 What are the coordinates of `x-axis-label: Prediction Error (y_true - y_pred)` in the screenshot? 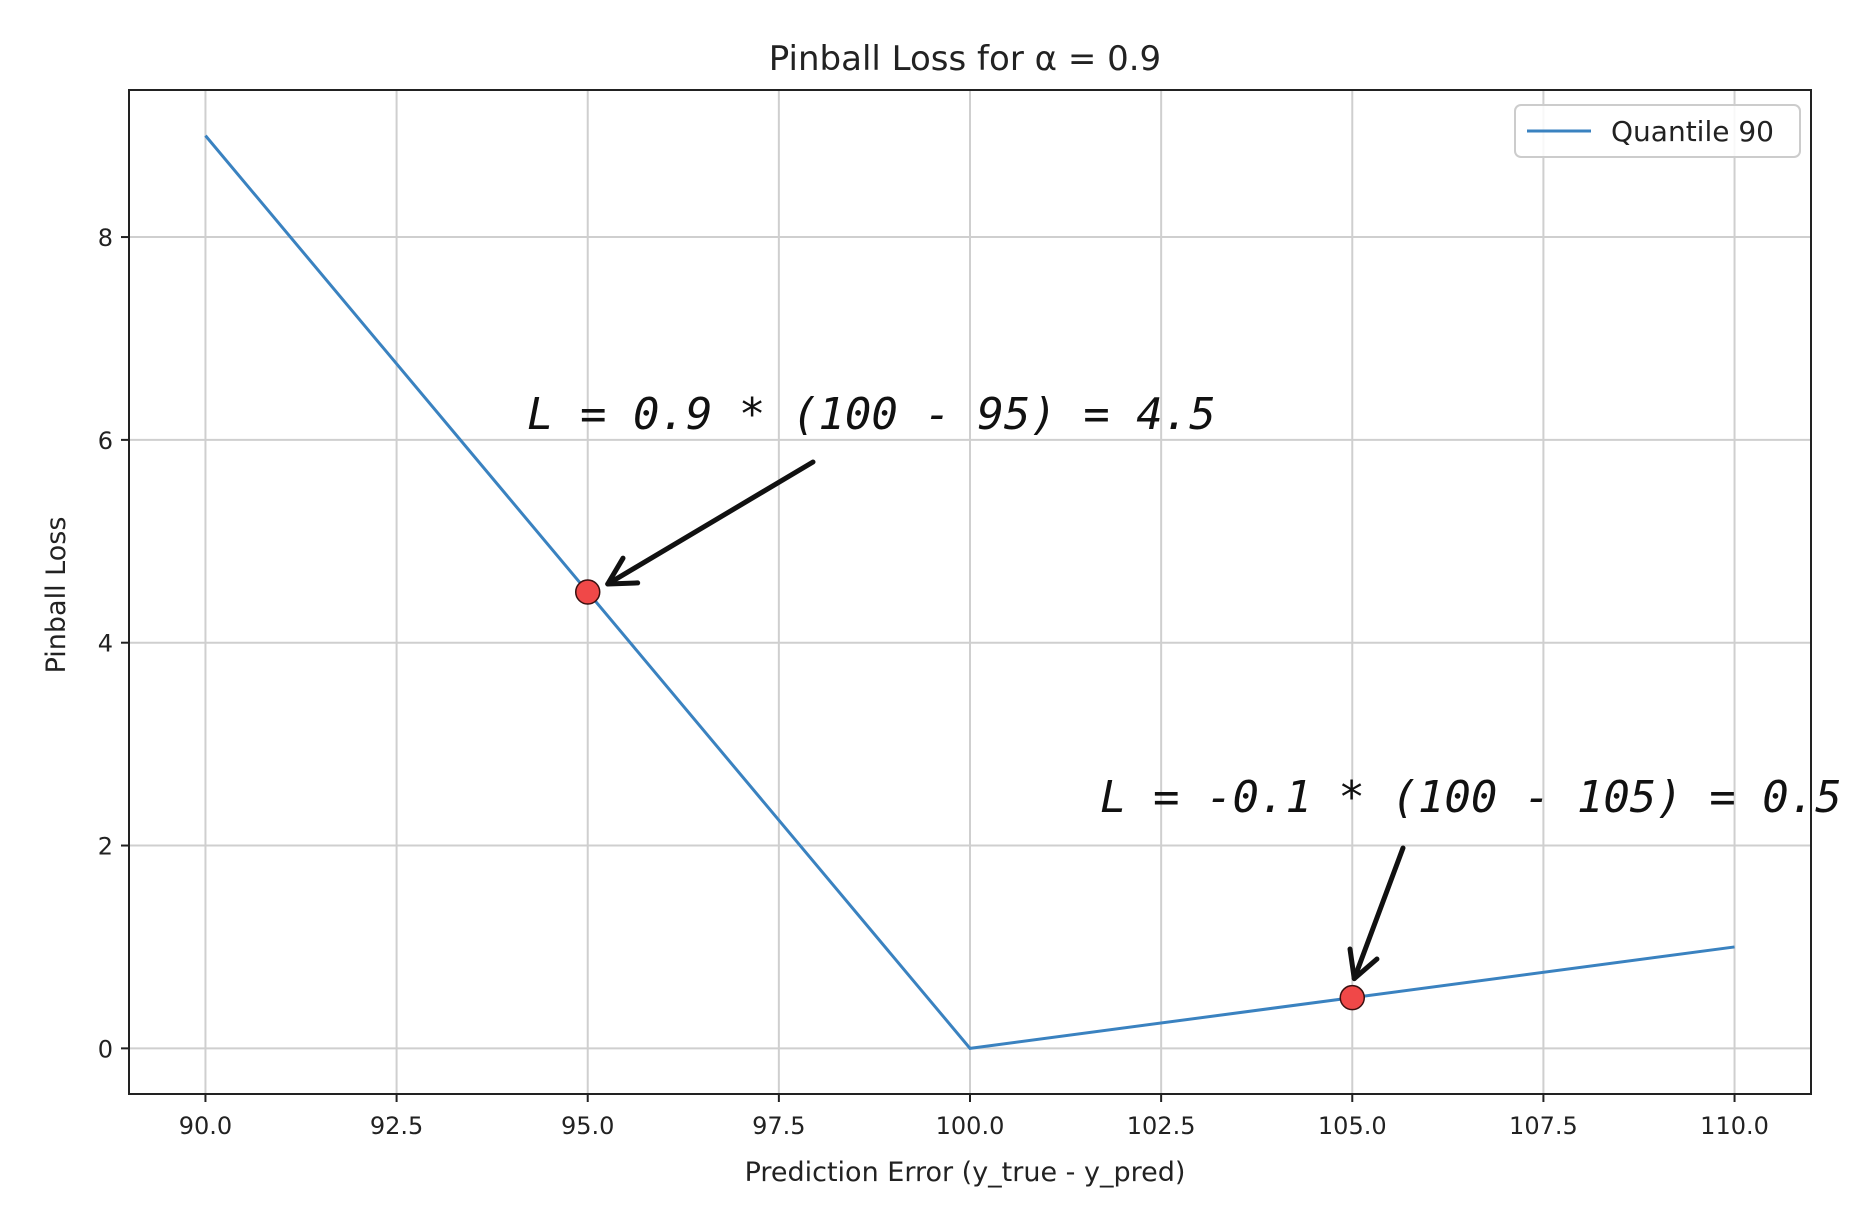 It's located at (965, 1172).